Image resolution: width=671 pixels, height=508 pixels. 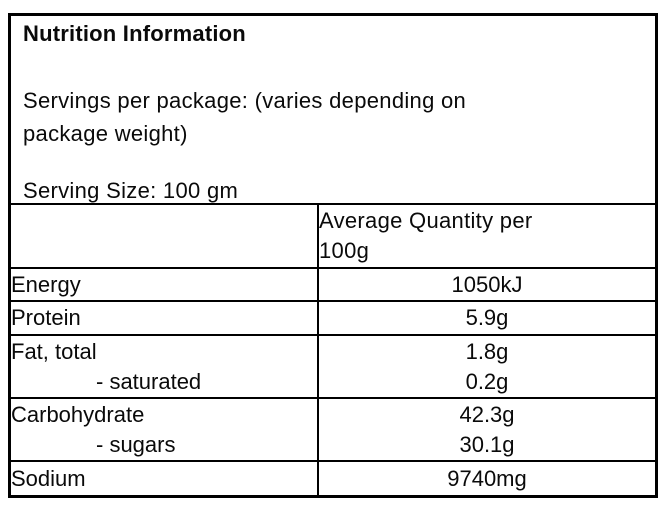 I want to click on carbohydrate-label: Carbohydrate, so click(x=78, y=414).